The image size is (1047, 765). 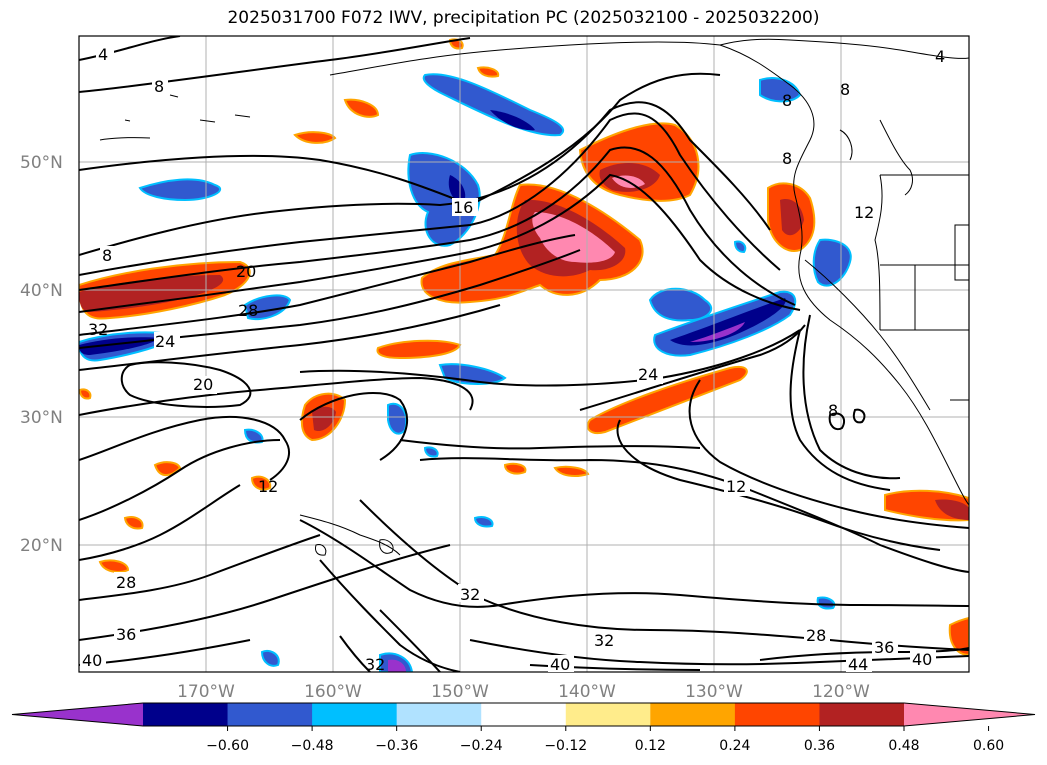 I want to click on lon-label: 150°W, so click(x=460, y=692).